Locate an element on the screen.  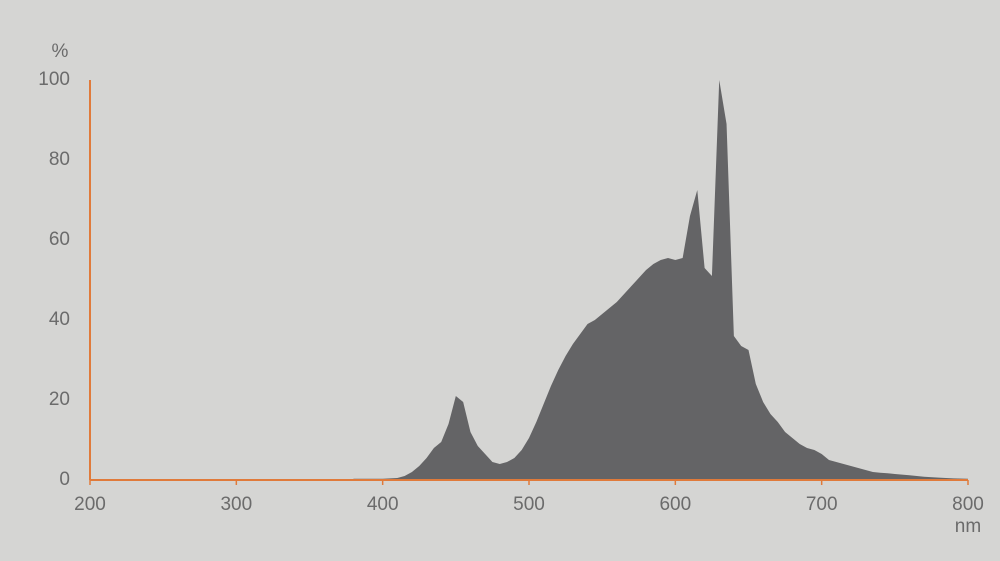
y-tick-label: 80 is located at coordinates (59, 159).